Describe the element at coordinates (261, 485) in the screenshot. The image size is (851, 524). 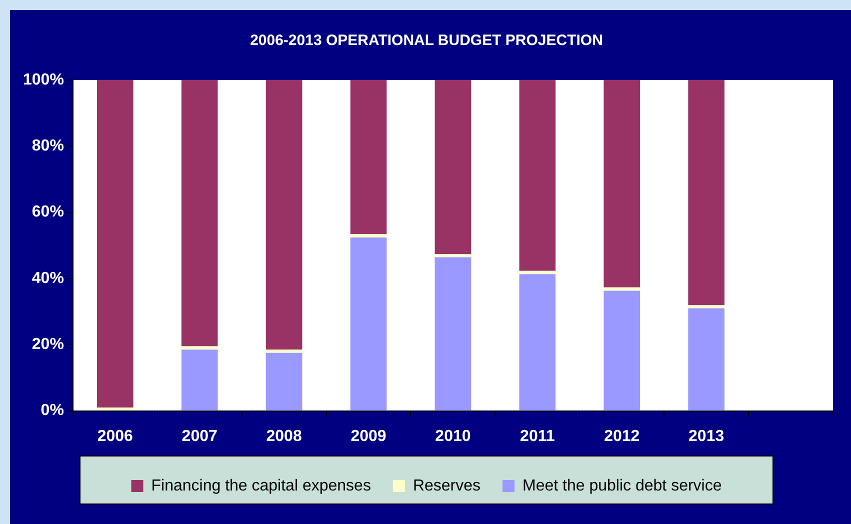
I see `legend-label: Financing the capital expenses` at that location.